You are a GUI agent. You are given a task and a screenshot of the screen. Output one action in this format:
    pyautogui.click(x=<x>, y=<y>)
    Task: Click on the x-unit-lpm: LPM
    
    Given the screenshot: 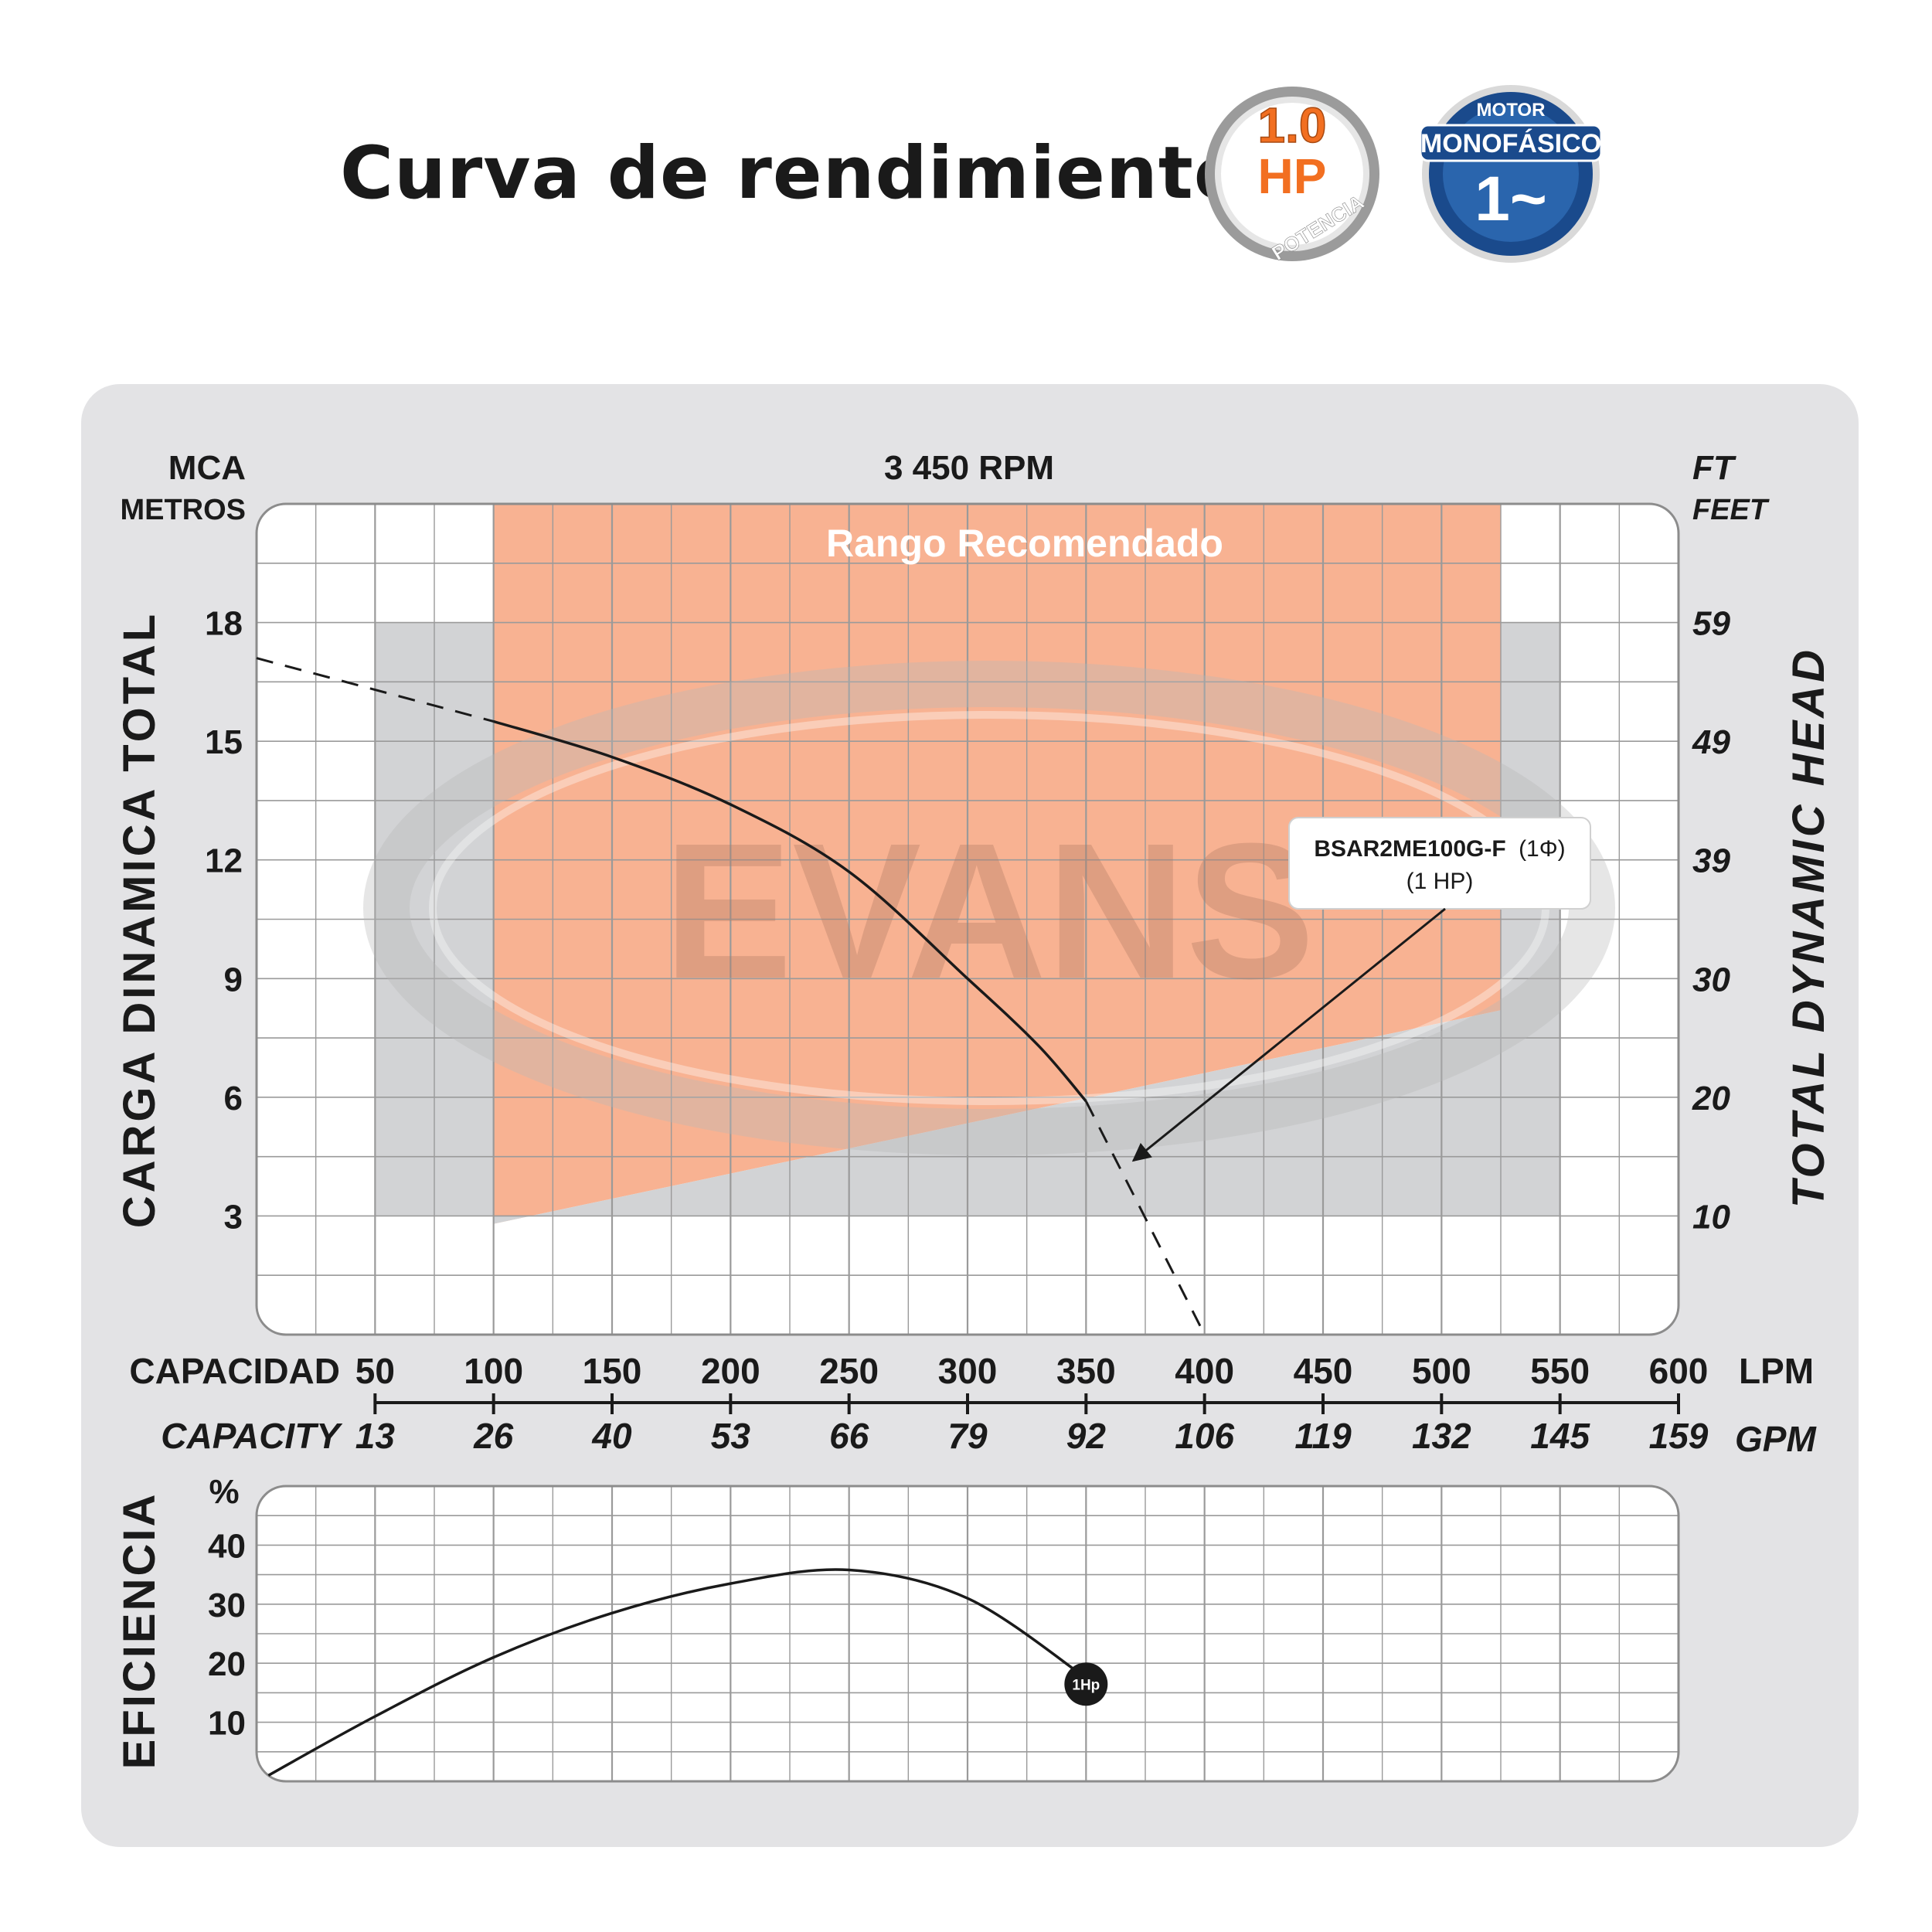 What is the action you would take?
    pyautogui.click(x=1777, y=1371)
    